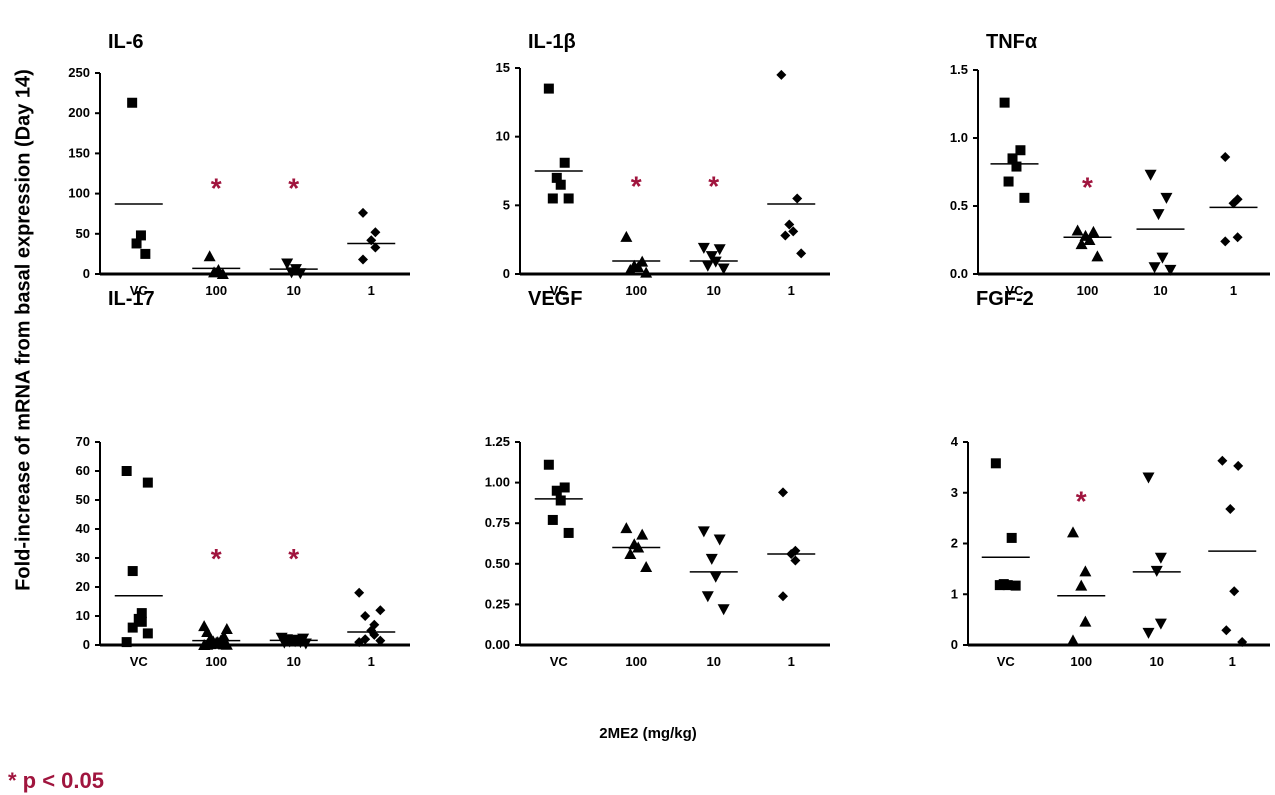 The height and width of the screenshot is (795, 1275). Describe the element at coordinates (239, 164) in the screenshot. I see `chart-panel: IL-6 0 50 100 150 200 250 VC 100 10 1 * *` at that location.